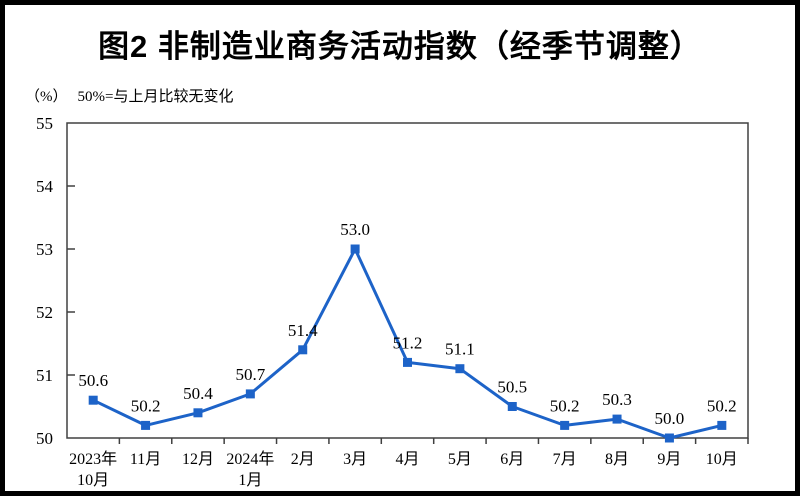 The height and width of the screenshot is (496, 800). What do you see at coordinates (250, 374) in the screenshot?
I see `data-point-label: 50.7` at bounding box center [250, 374].